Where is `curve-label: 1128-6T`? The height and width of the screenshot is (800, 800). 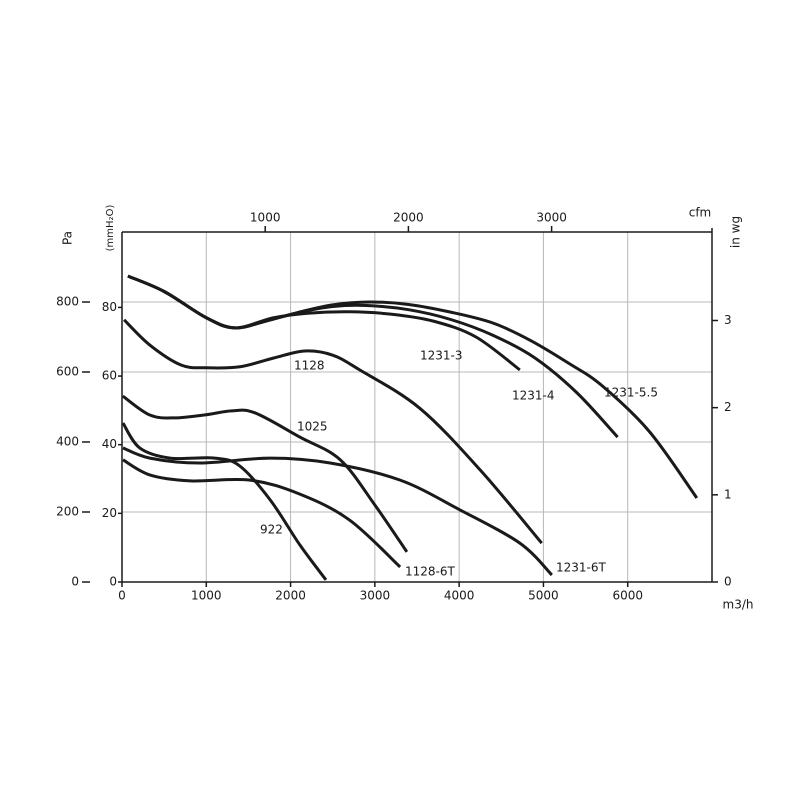 curve-label: 1128-6T is located at coordinates (430, 572).